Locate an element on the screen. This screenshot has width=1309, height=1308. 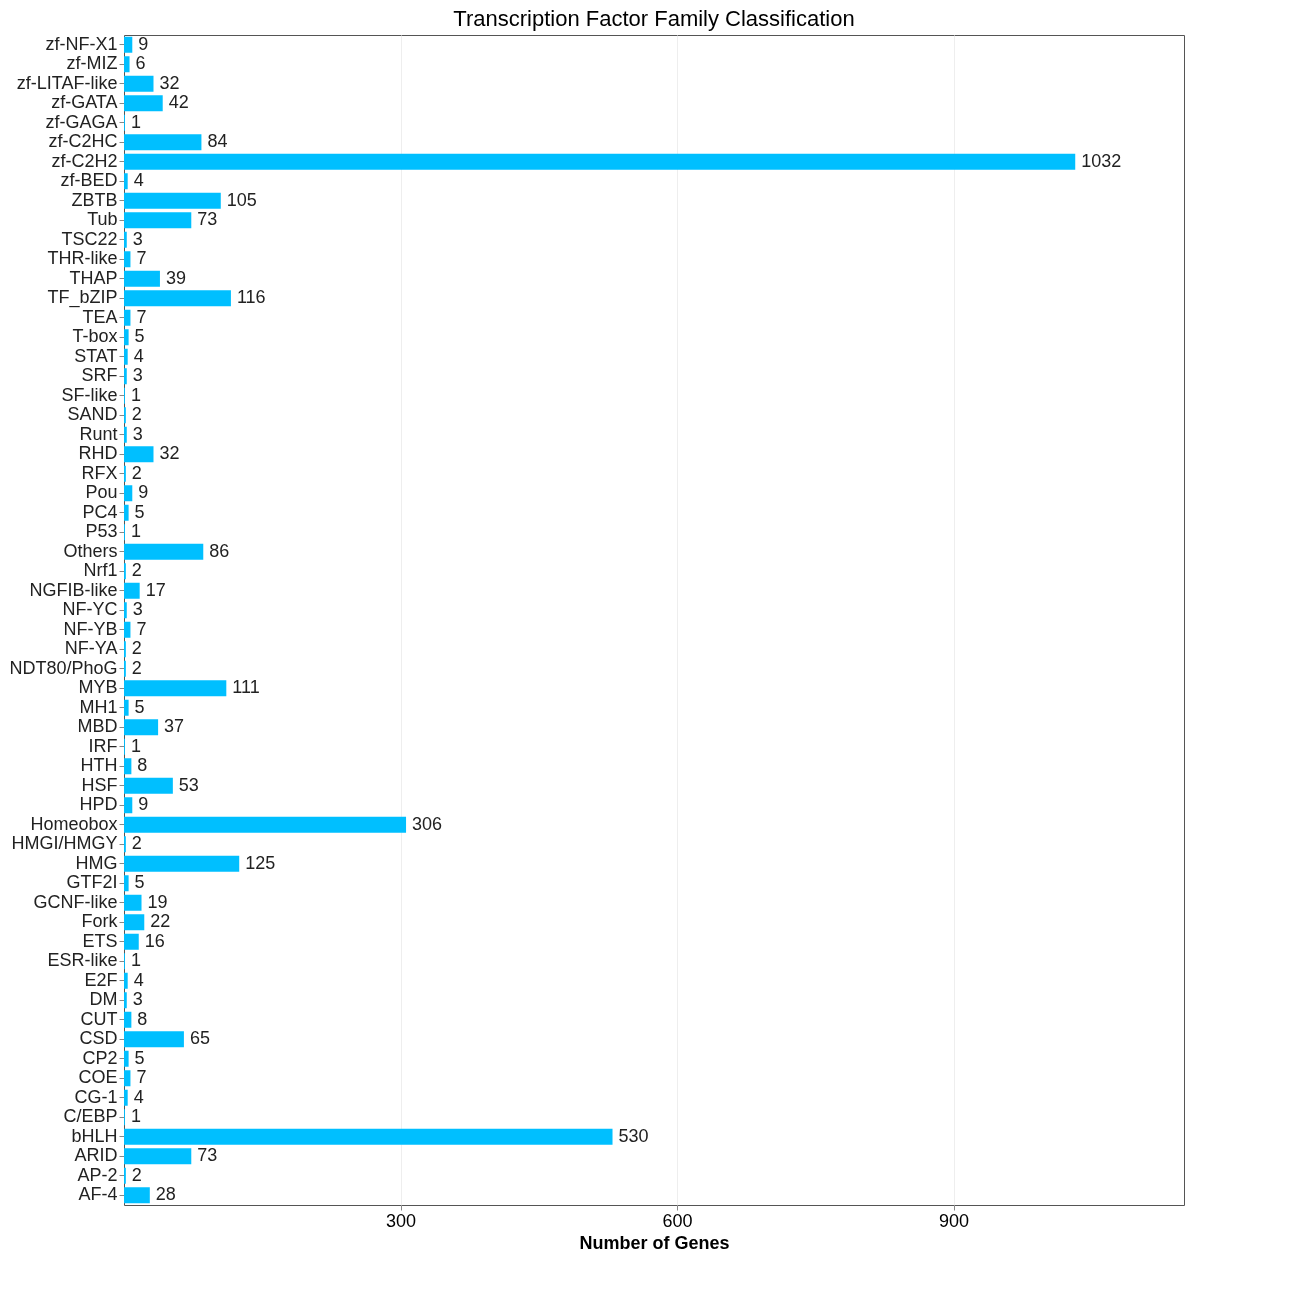
y-tick-label: ZBTB is located at coordinates (94, 199).